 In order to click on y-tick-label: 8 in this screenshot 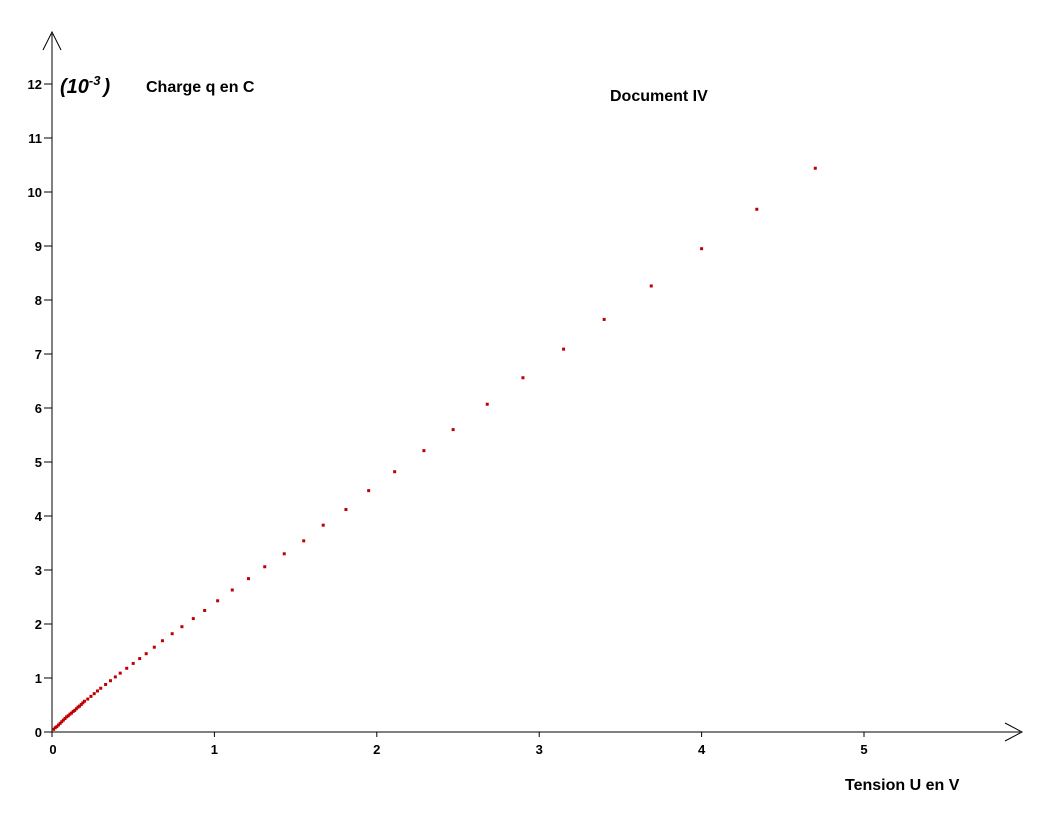, I will do `click(38, 300)`.